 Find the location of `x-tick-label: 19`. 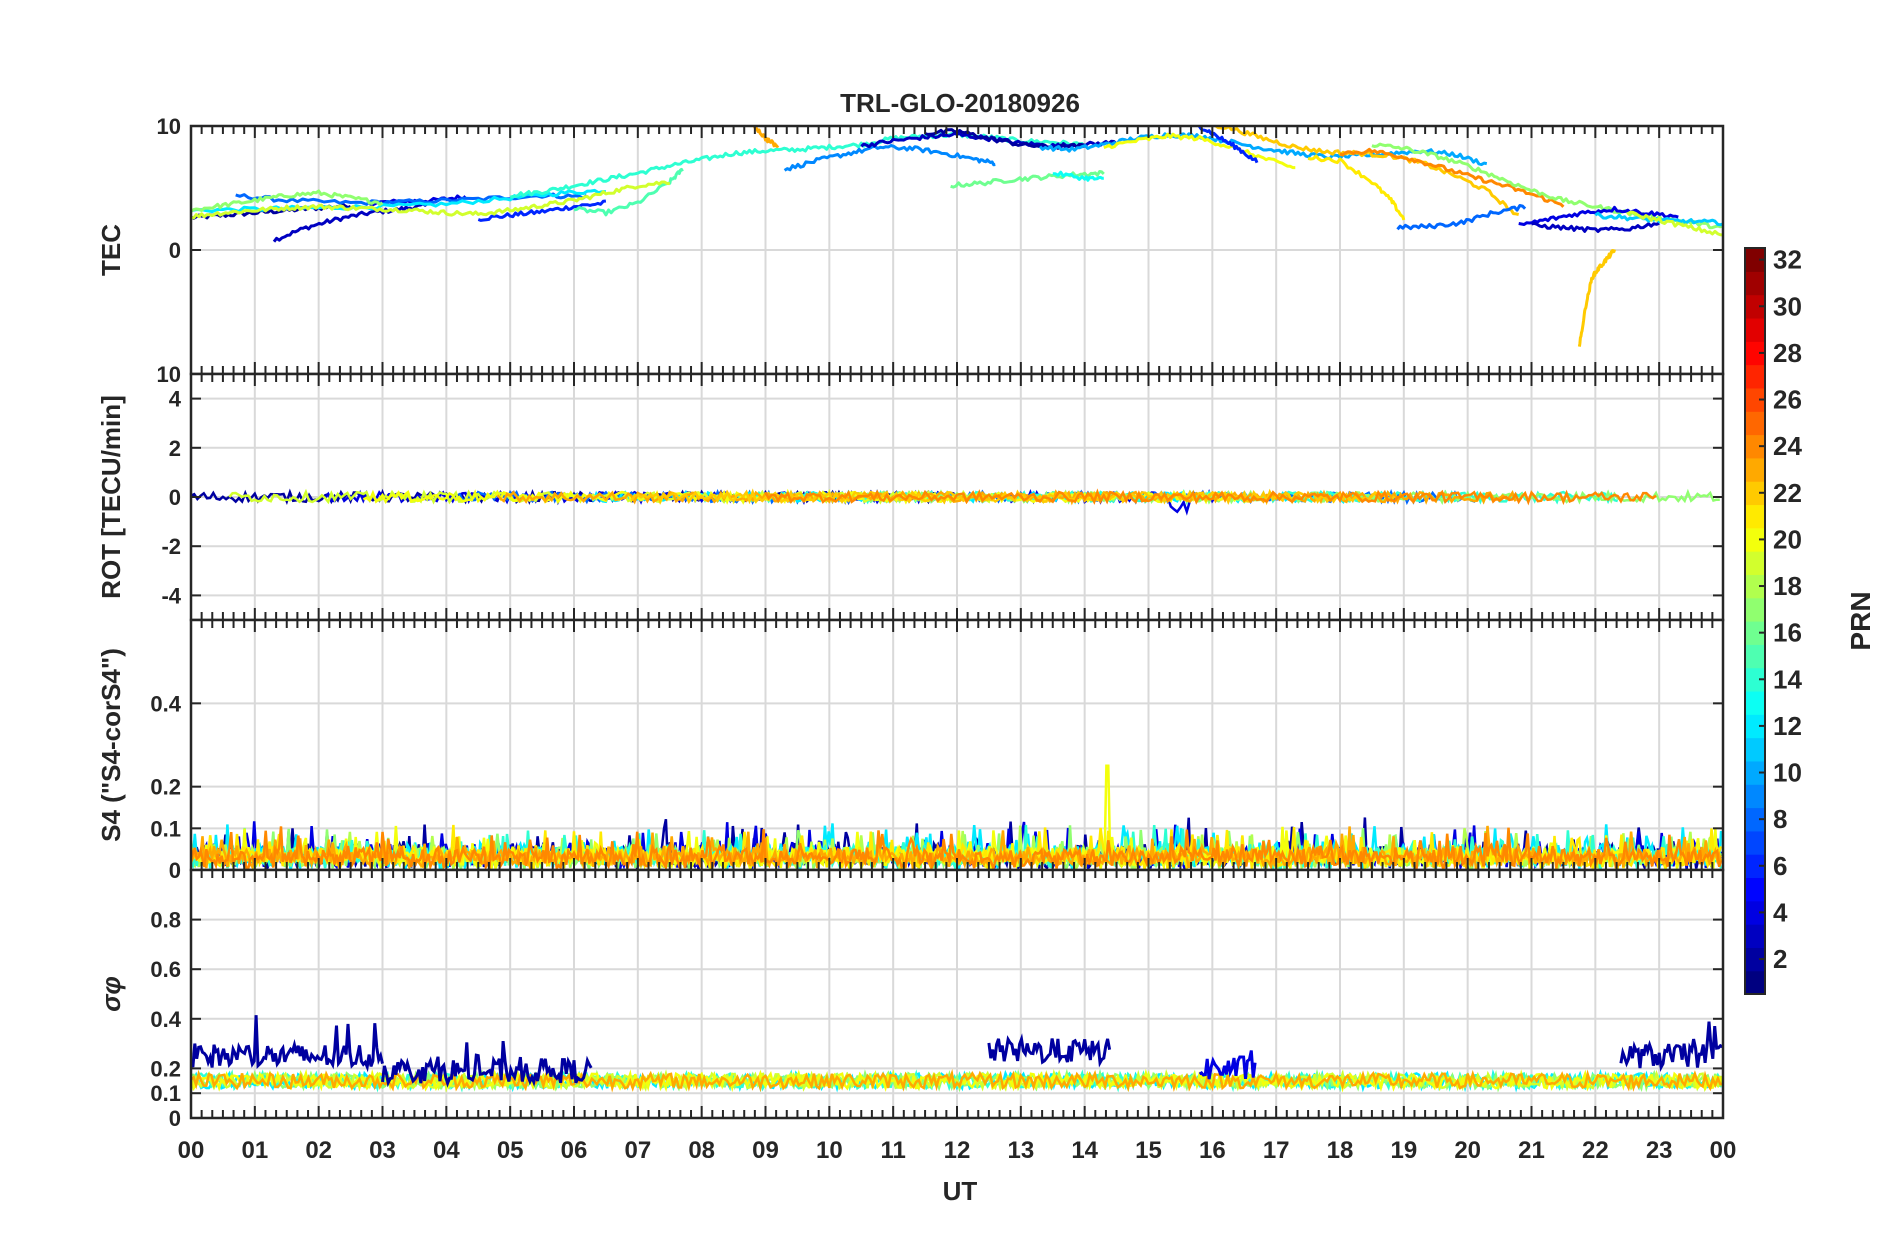

x-tick-label: 19 is located at coordinates (1403, 1150).